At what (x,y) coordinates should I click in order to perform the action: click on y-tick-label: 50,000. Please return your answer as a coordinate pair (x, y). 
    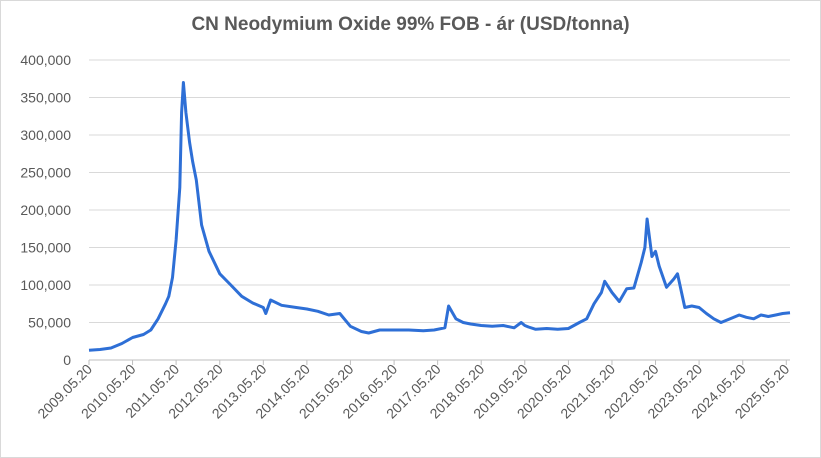
    Looking at the image, I should click on (49, 323).